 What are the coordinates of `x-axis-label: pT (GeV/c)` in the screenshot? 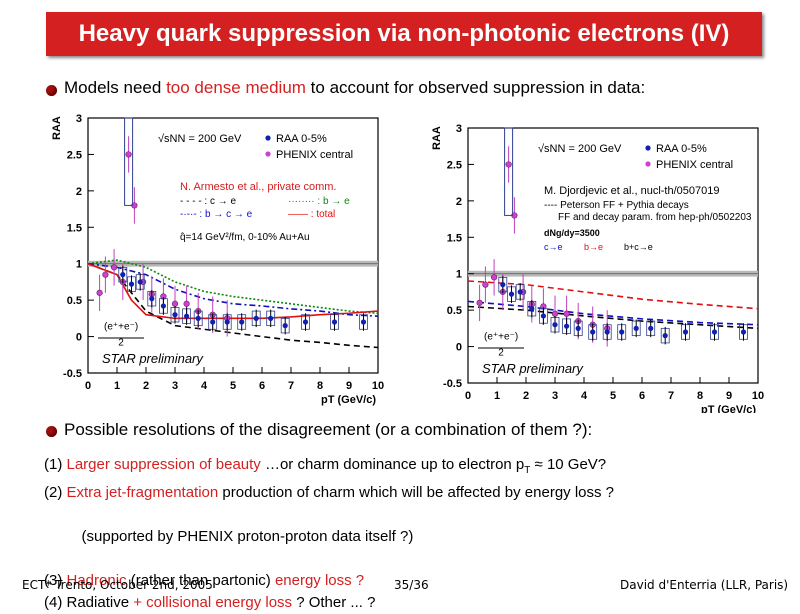 It's located at (348, 400).